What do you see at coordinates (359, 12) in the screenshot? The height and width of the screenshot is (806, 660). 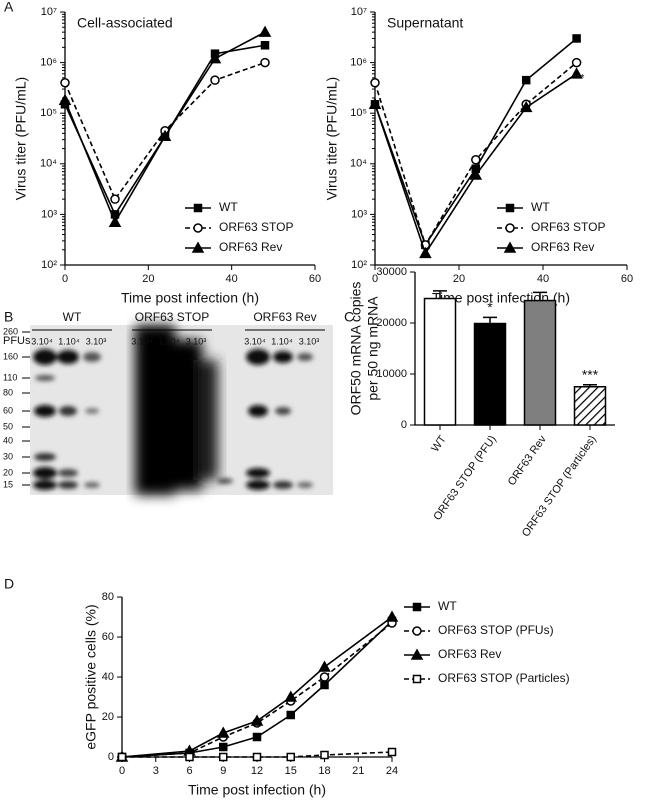 I see `y-tick-label: 10⁷` at bounding box center [359, 12].